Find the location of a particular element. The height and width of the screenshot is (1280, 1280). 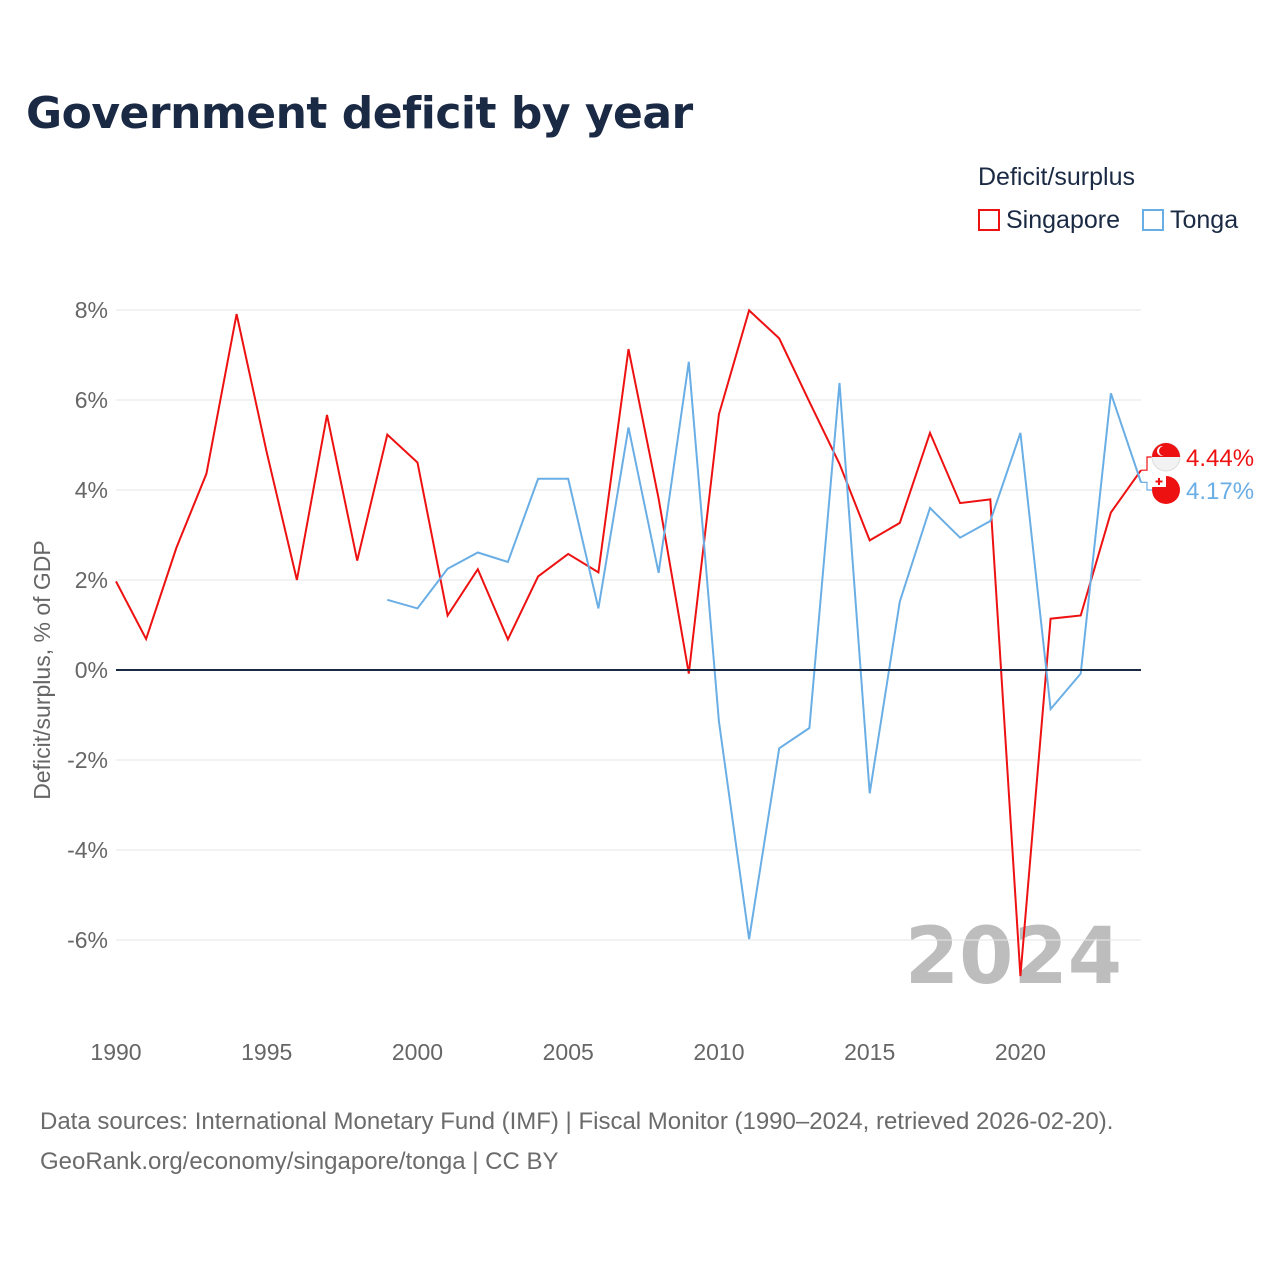

y-tick-label: 4% is located at coordinates (91, 490).